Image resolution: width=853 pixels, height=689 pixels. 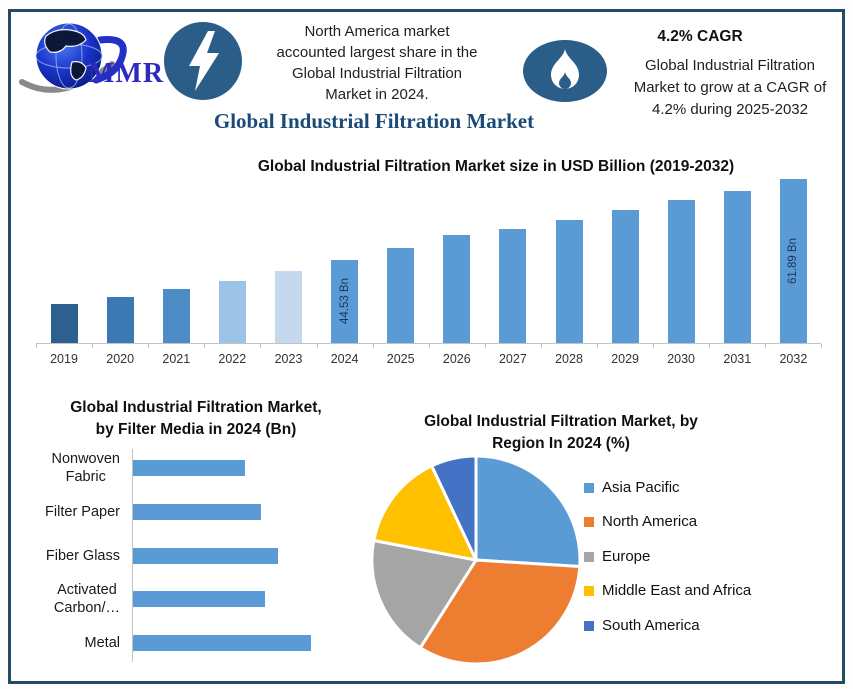 I want to click on bar-2032: 61.89 Bn, so click(x=793, y=261).